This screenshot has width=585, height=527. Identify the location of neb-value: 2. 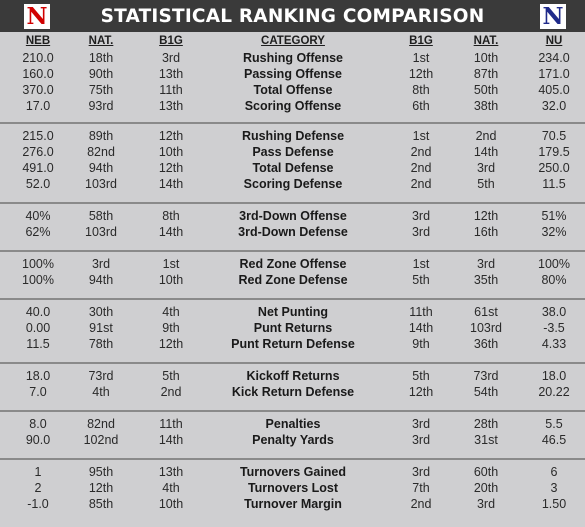
(38, 488).